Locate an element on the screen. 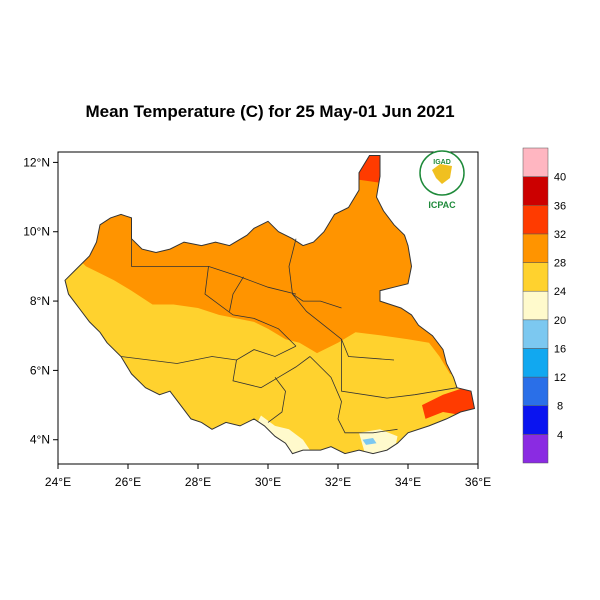 Image resolution: width=600 pixels, height=600 pixels. y-tick-label: 8°N is located at coordinates (40, 301).